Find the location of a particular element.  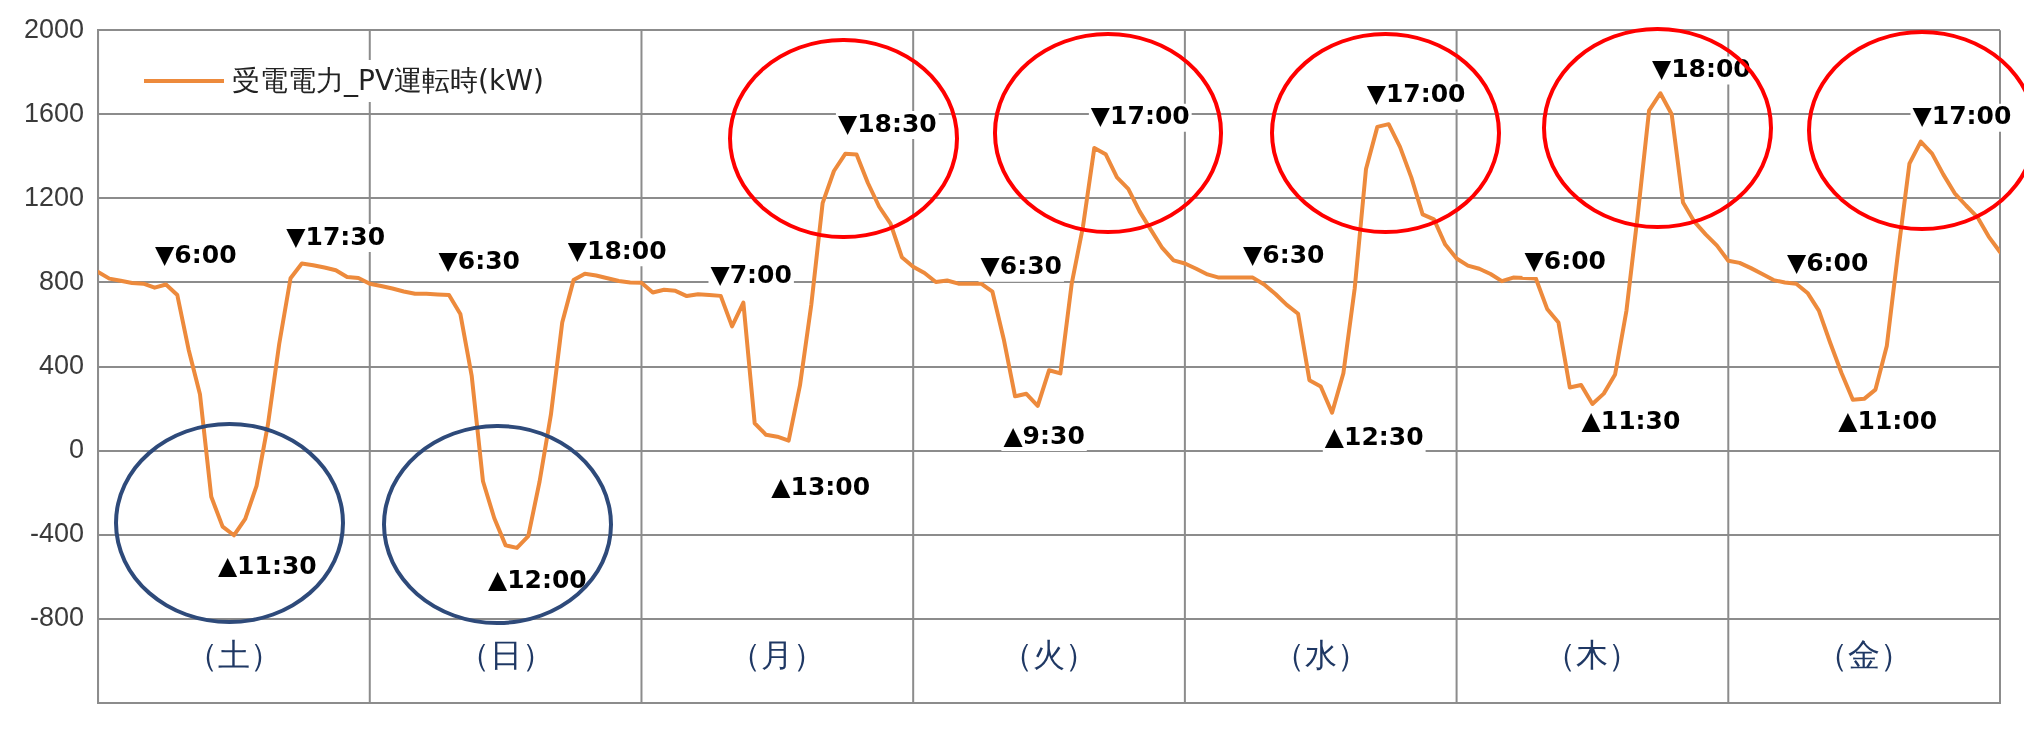

annotation: ▲13:00 is located at coordinates (821, 486).